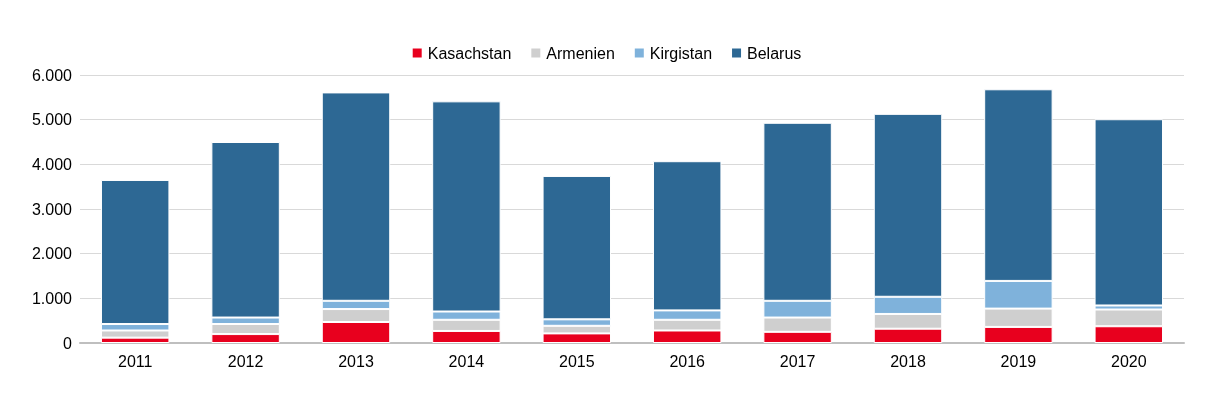 The width and height of the screenshot is (1212, 403). Describe the element at coordinates (681, 53) in the screenshot. I see `legend-label: Kirgistan` at that location.